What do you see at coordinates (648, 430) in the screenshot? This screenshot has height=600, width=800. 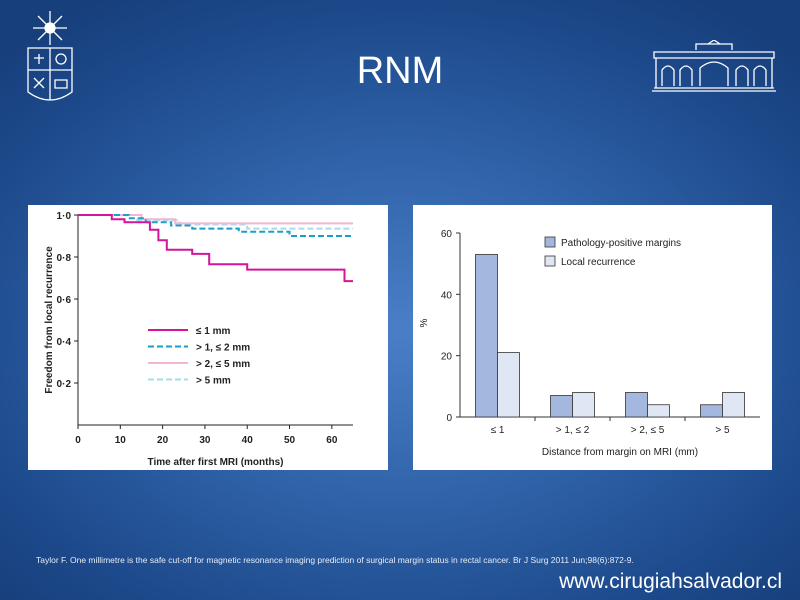 I see `x-tick-label: > 2, ≤ 5` at bounding box center [648, 430].